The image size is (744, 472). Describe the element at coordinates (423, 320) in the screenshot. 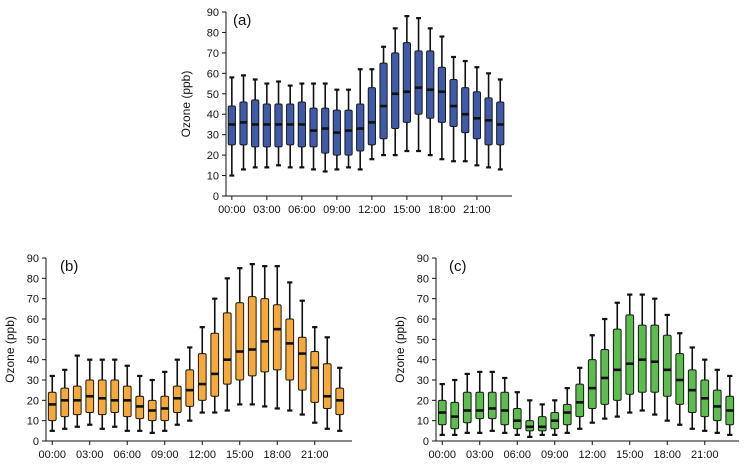

I see `y-tick-label: 60` at that location.